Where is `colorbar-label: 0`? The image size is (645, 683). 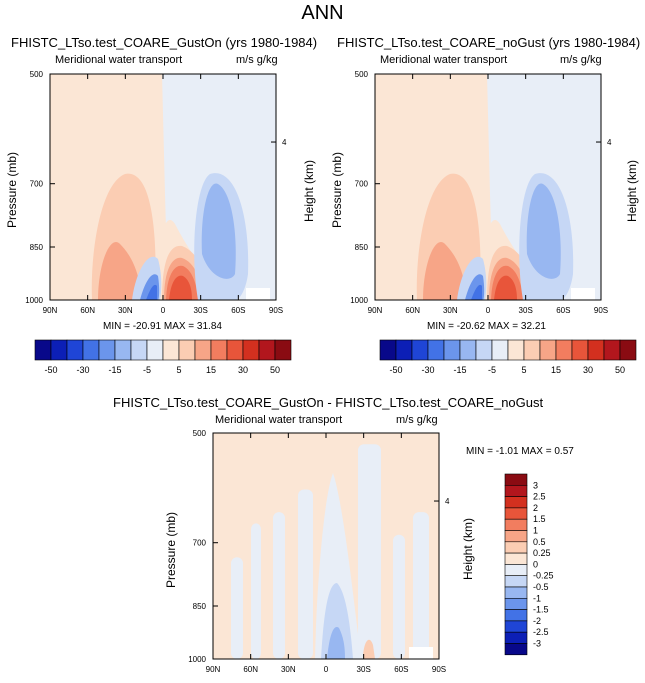
colorbar-label: 0 is located at coordinates (535, 564).